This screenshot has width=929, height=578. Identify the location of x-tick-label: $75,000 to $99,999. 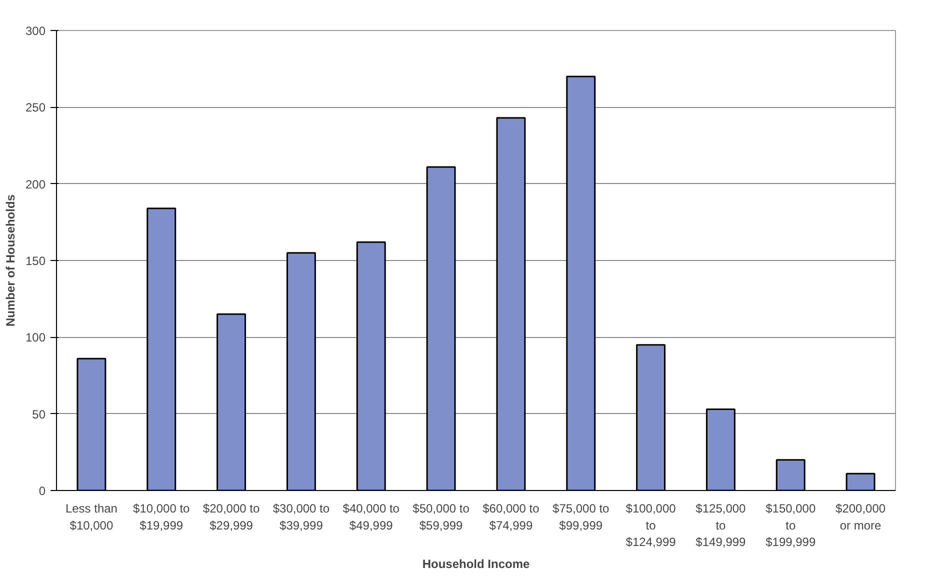
(581, 517).